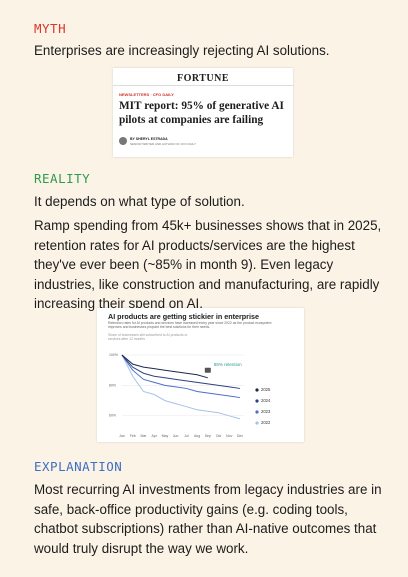 Image resolution: width=408 pixels, height=577 pixels. Describe the element at coordinates (146, 94) in the screenshot. I see `section: NEWSLETTERS · CFO DAILY` at that location.